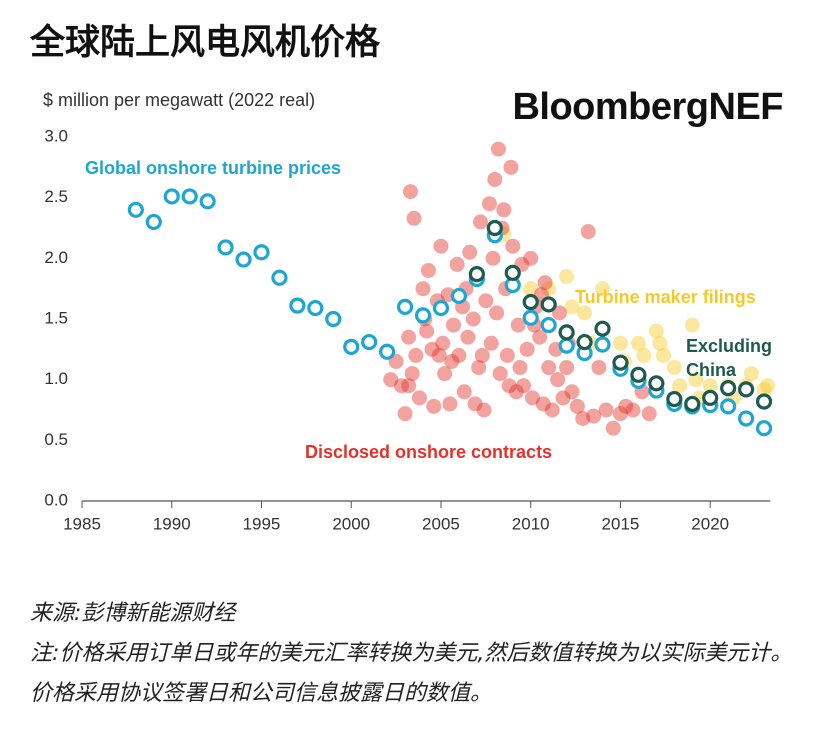 The width and height of the screenshot is (829, 730). I want to click on source: 来源:彭博新能源财经, so click(133, 613).